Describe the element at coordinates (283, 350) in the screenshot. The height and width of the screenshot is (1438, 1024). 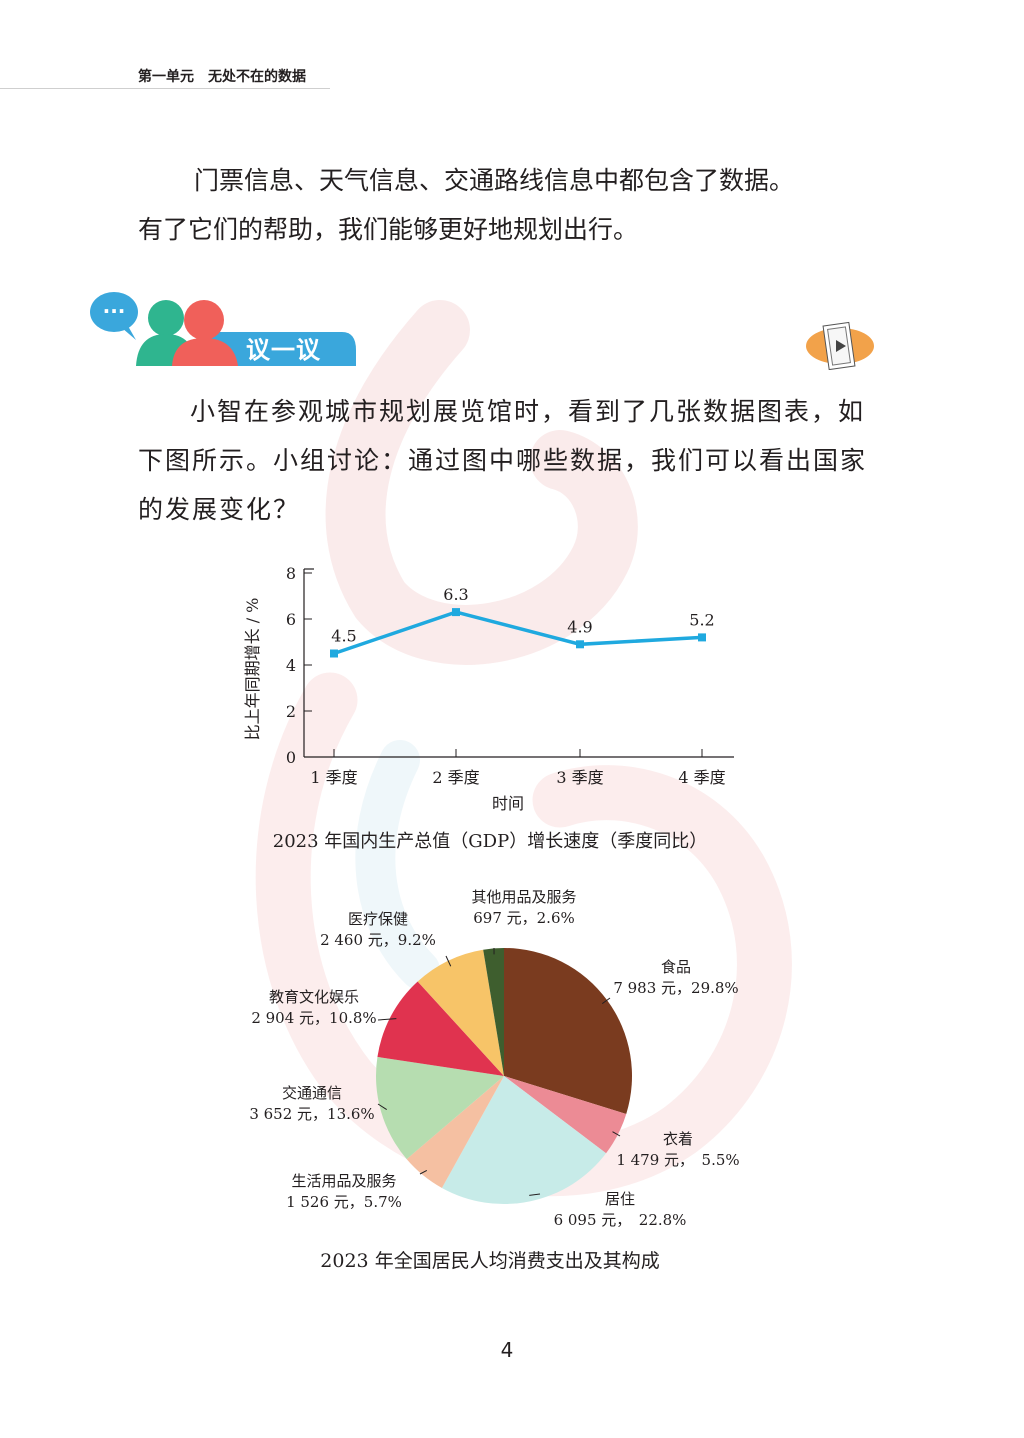
I see `discuss-label: 议一议` at that location.